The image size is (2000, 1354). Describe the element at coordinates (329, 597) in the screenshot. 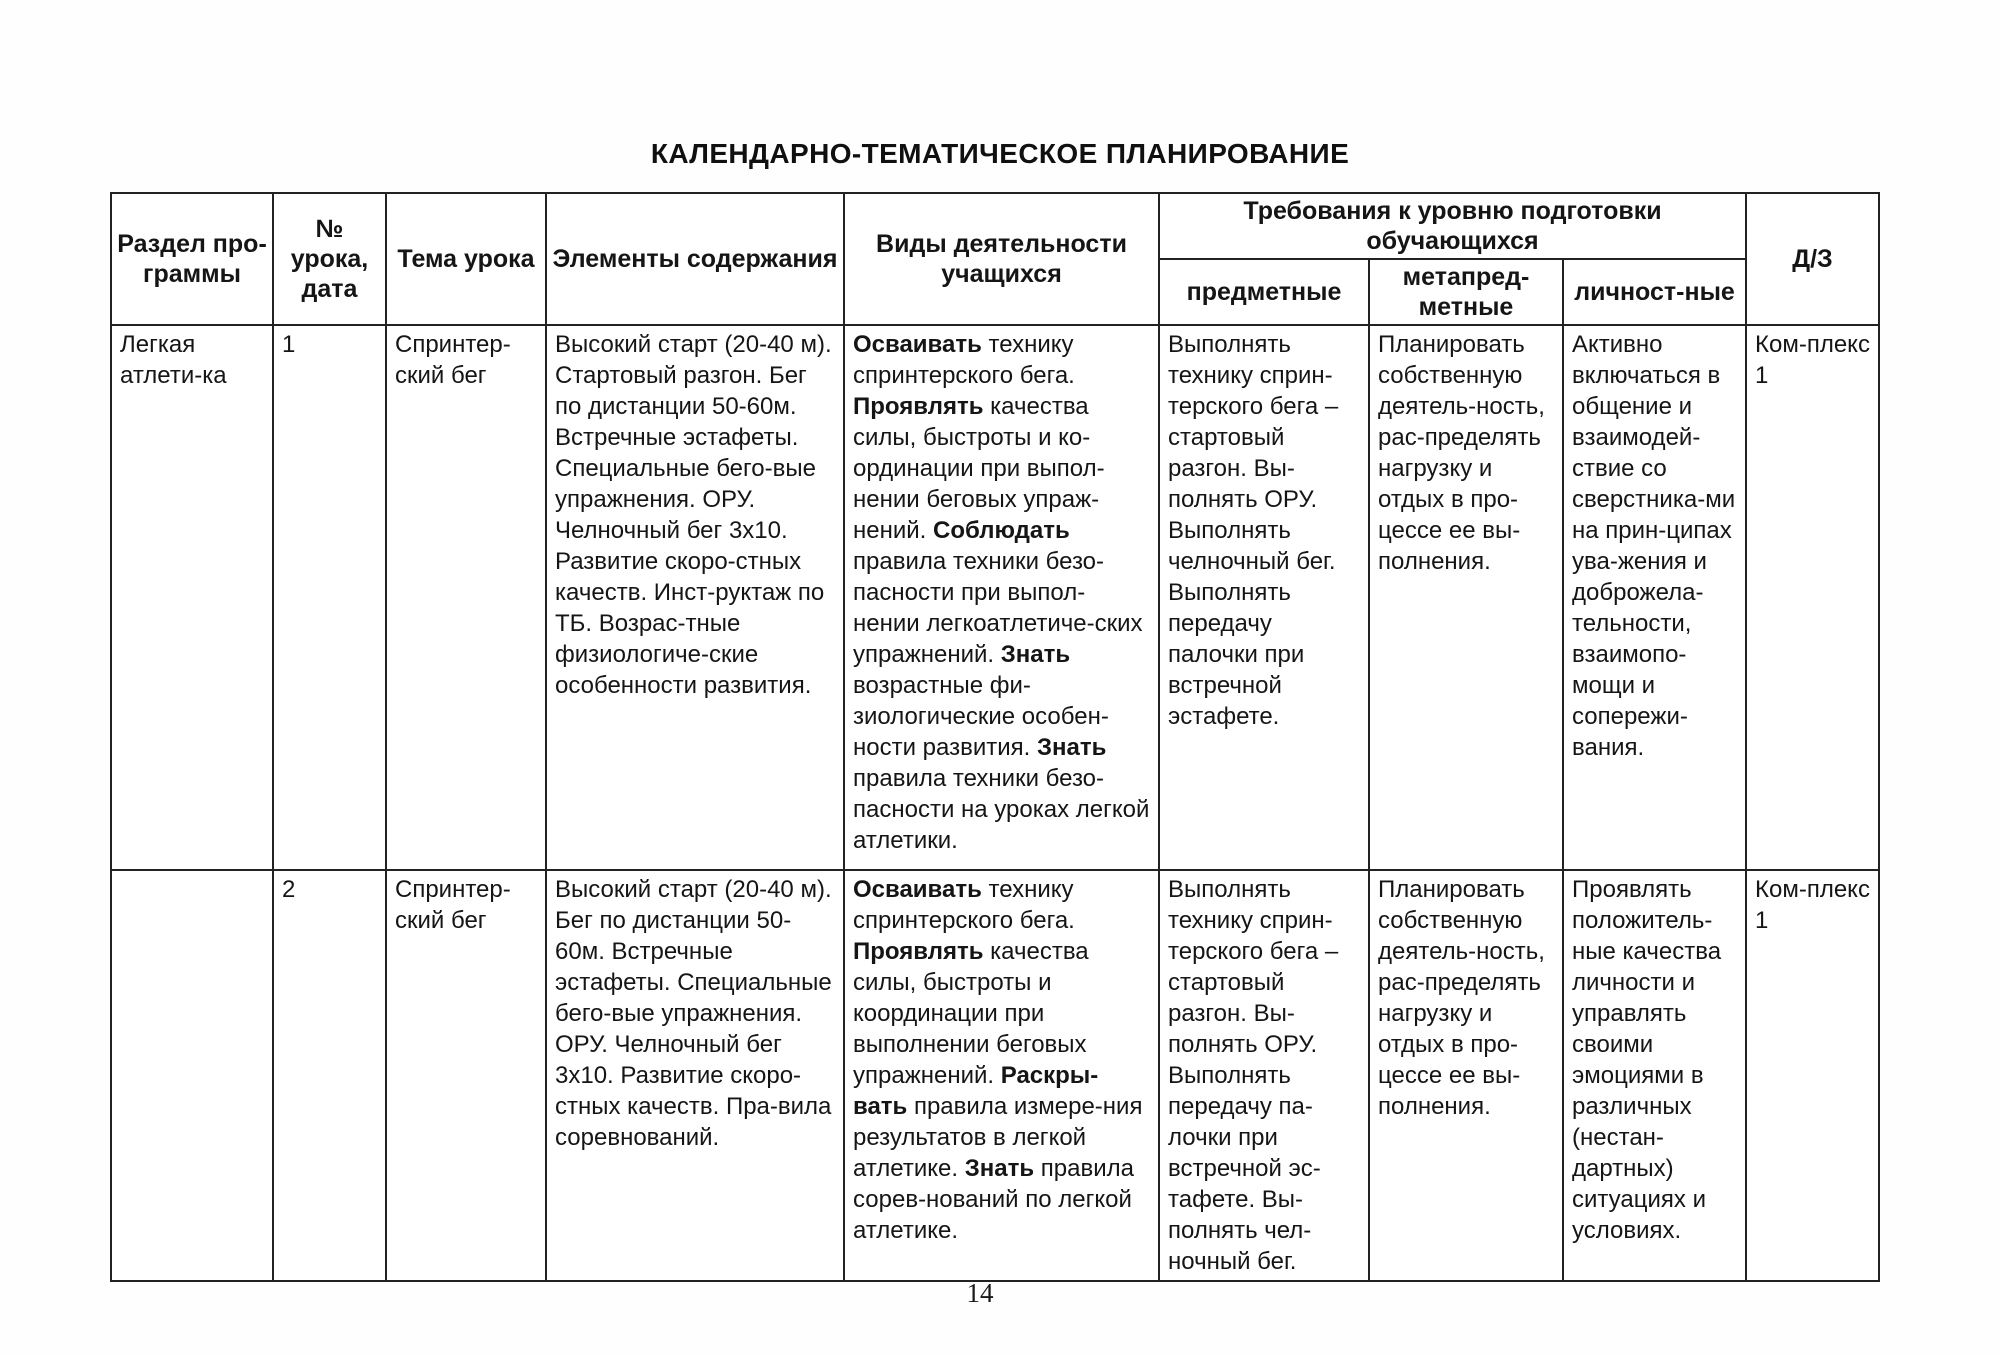

I see `cell-lesson-no: 1` at that location.